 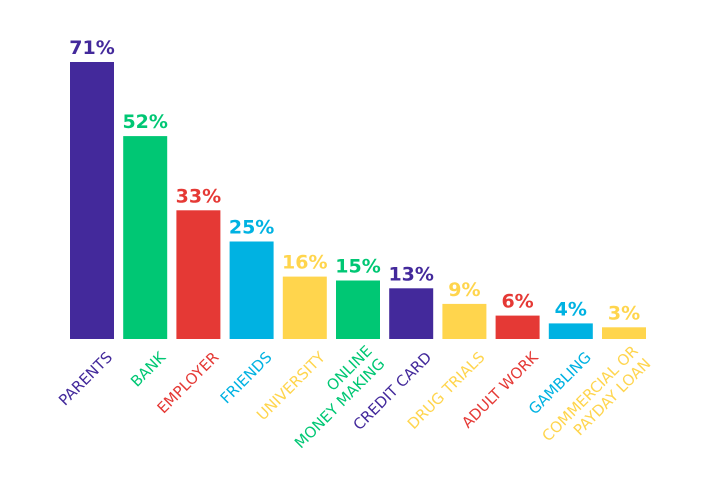 What do you see at coordinates (251, 228) in the screenshot?
I see `bar-value-label: 25%` at bounding box center [251, 228].